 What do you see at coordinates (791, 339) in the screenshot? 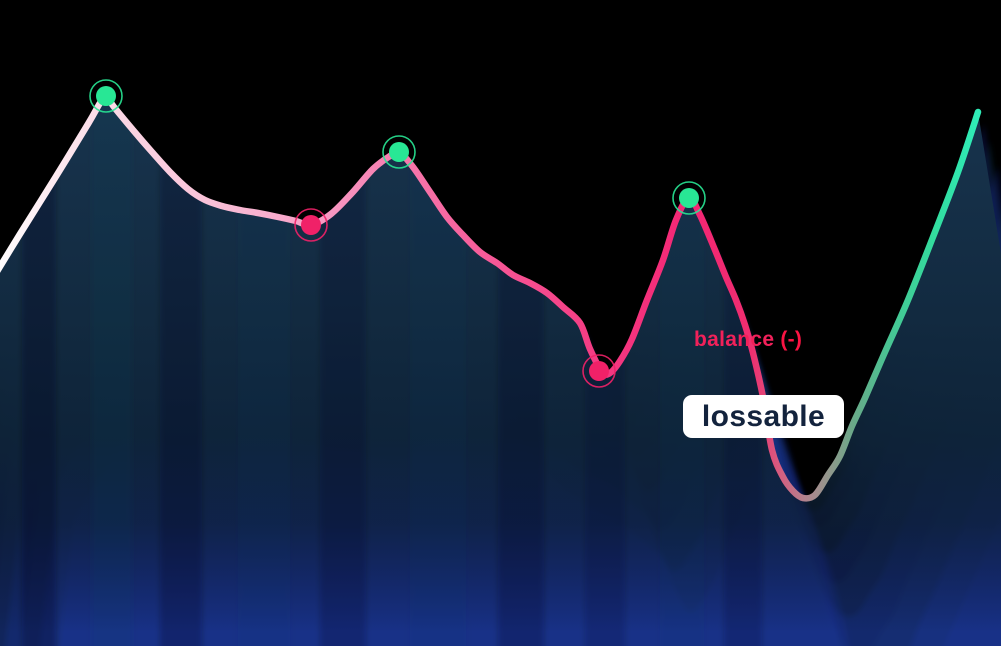
I see `series-label-suffix: (-)` at bounding box center [791, 339].